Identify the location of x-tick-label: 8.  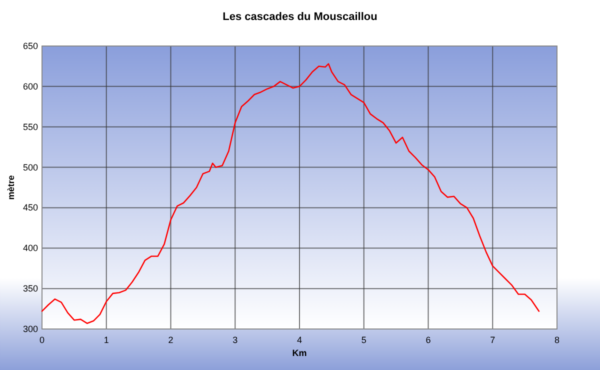
(557, 340).